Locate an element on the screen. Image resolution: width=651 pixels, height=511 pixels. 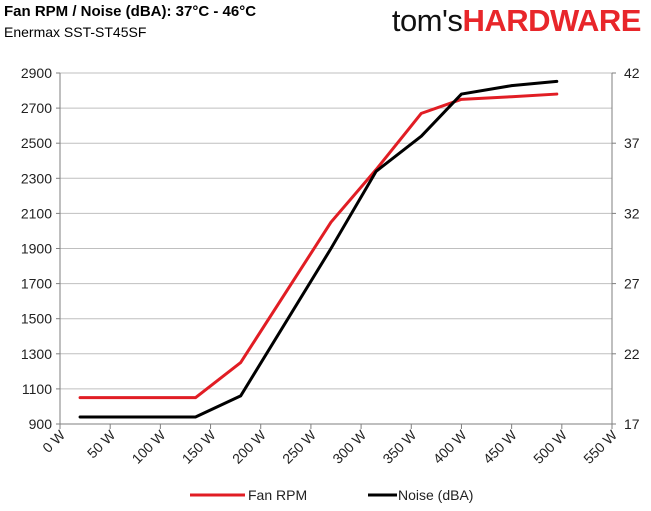
left-y-tick-label: 2300 is located at coordinates (36, 178).